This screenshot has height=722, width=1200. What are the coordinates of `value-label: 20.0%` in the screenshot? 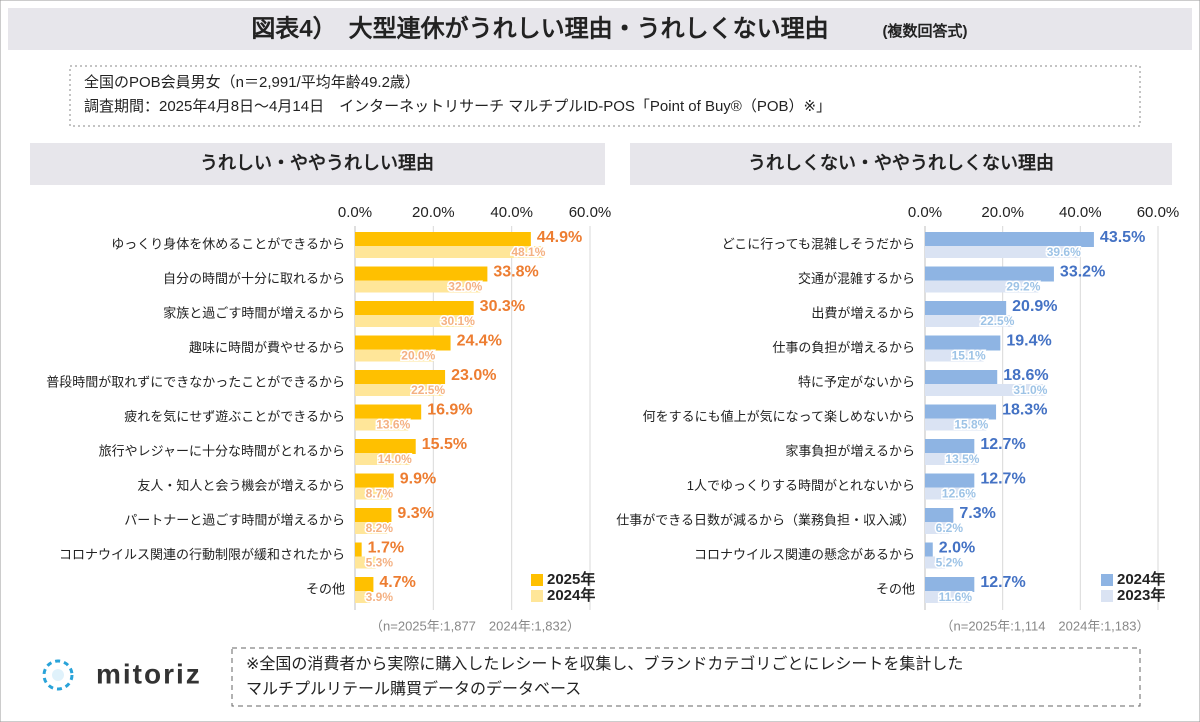 It's located at (418, 356).